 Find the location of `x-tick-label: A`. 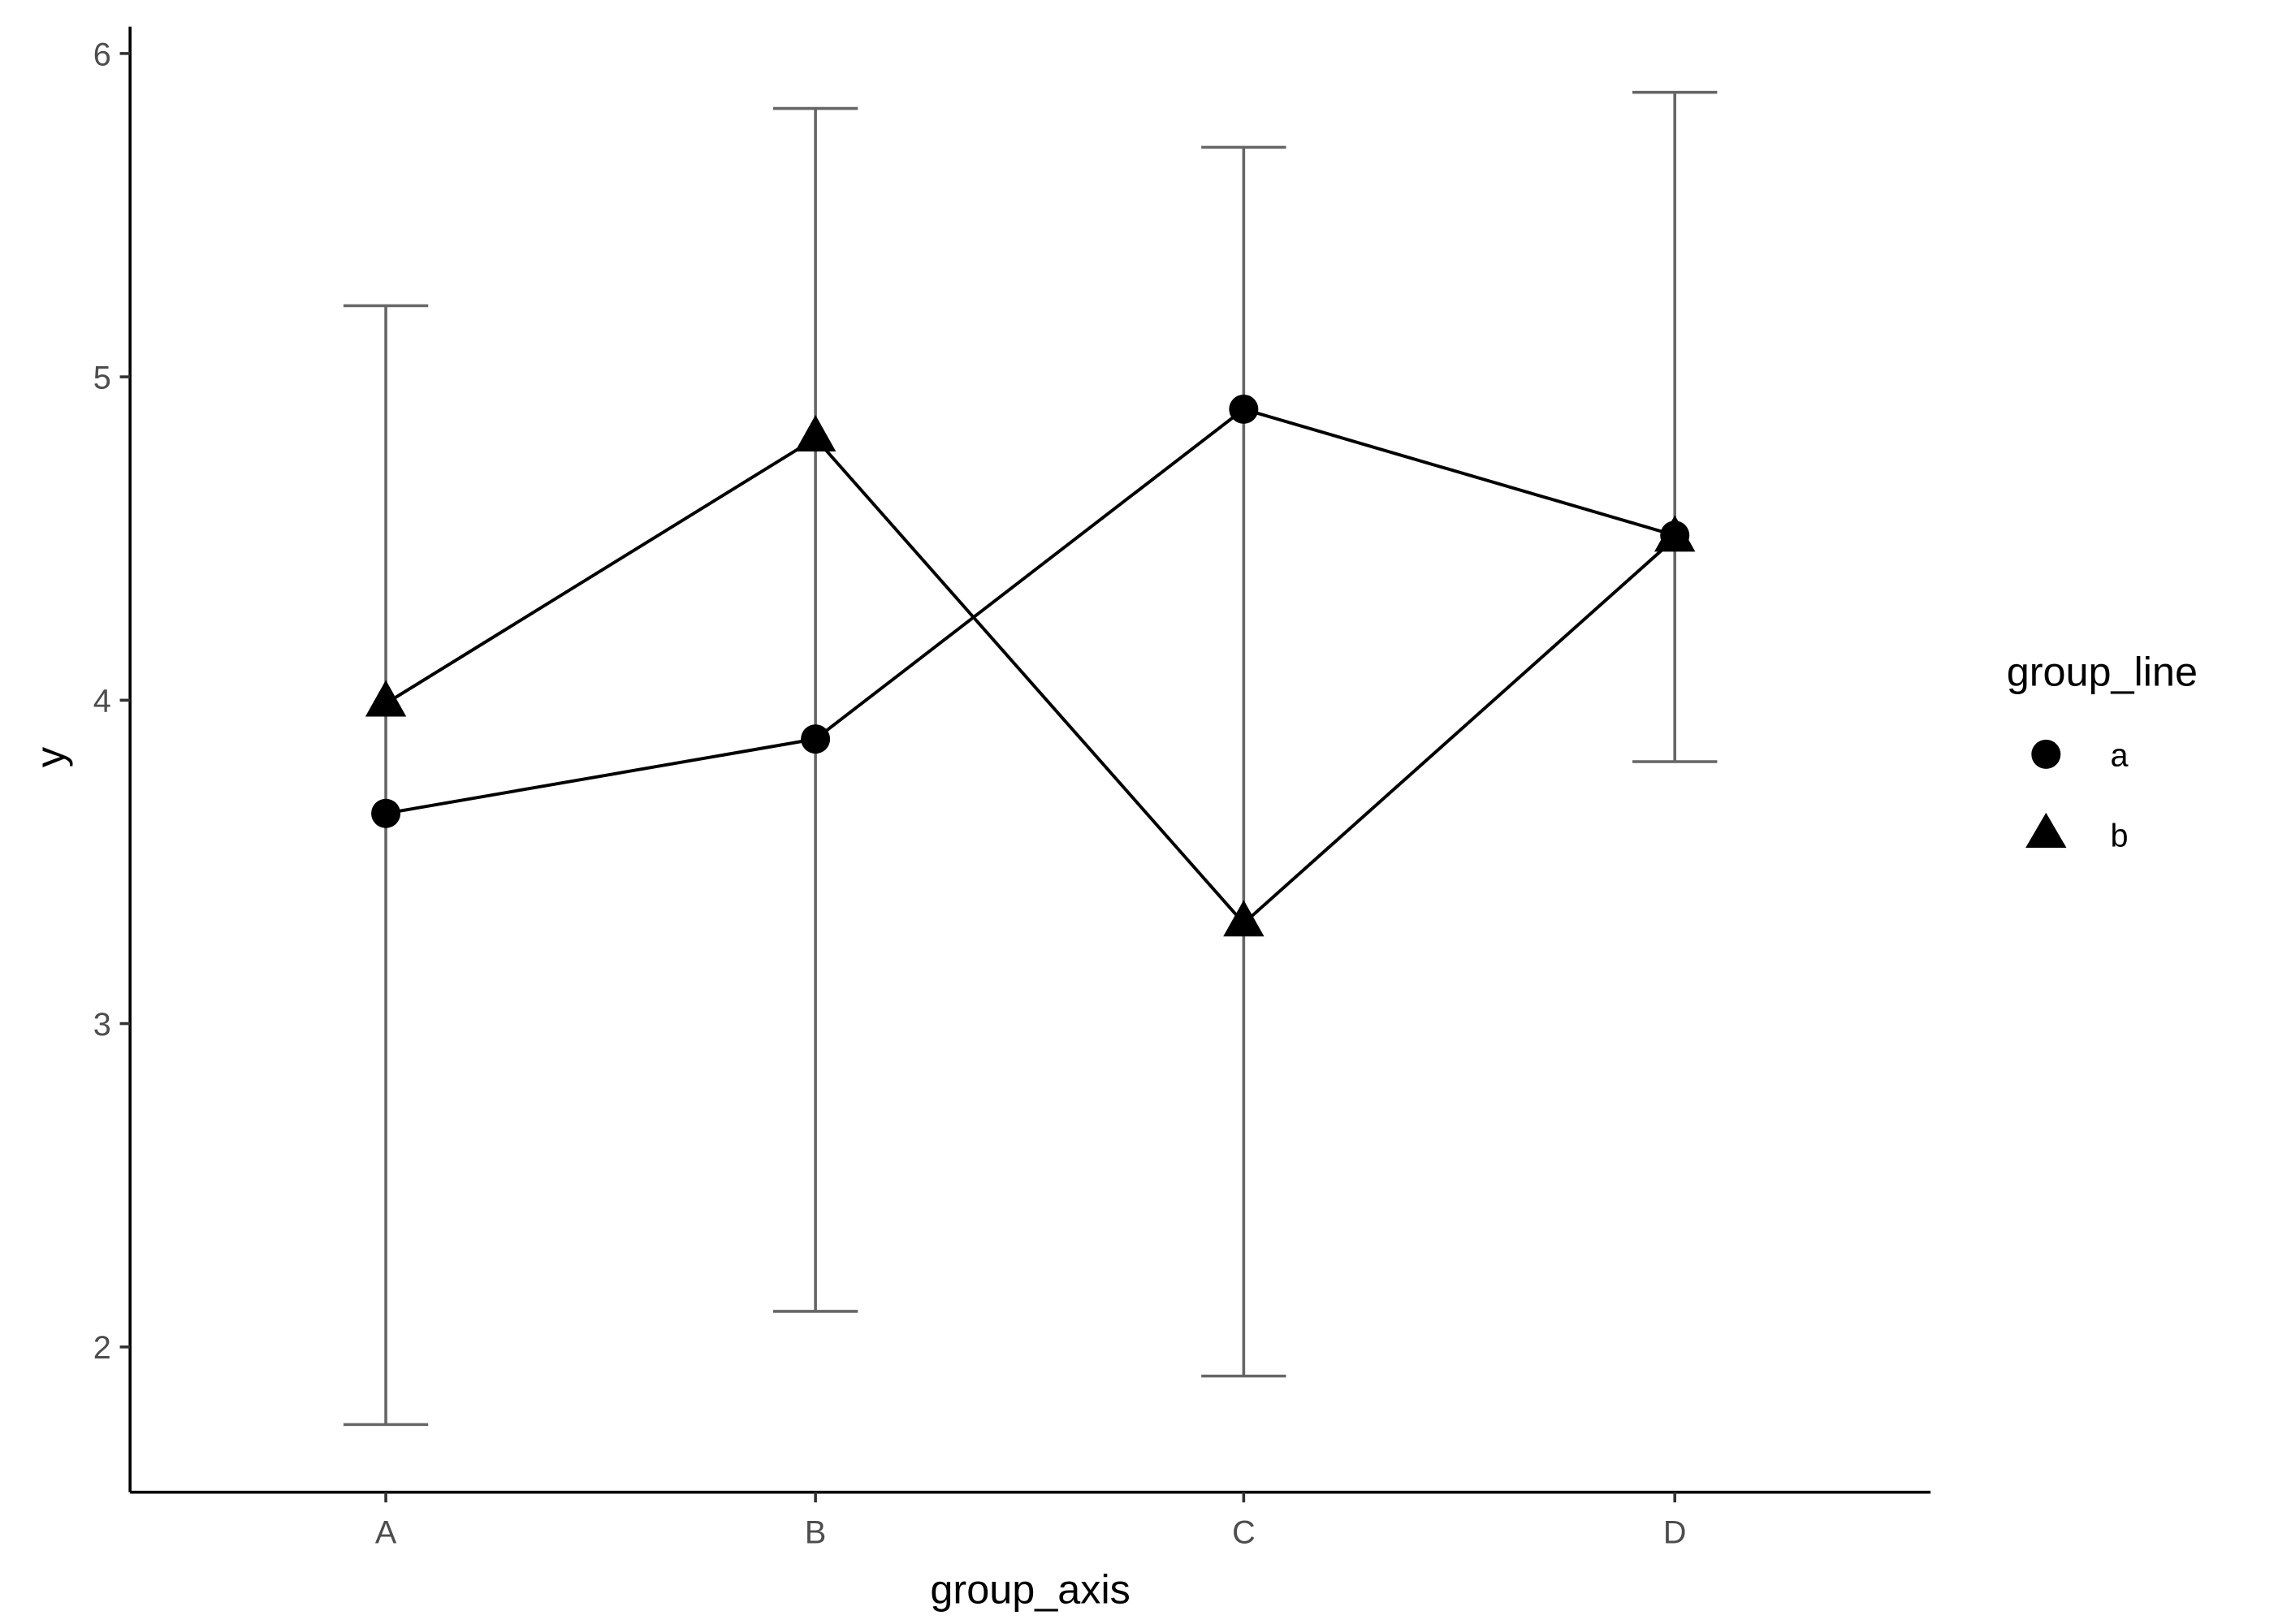

x-tick-label: A is located at coordinates (386, 1533).